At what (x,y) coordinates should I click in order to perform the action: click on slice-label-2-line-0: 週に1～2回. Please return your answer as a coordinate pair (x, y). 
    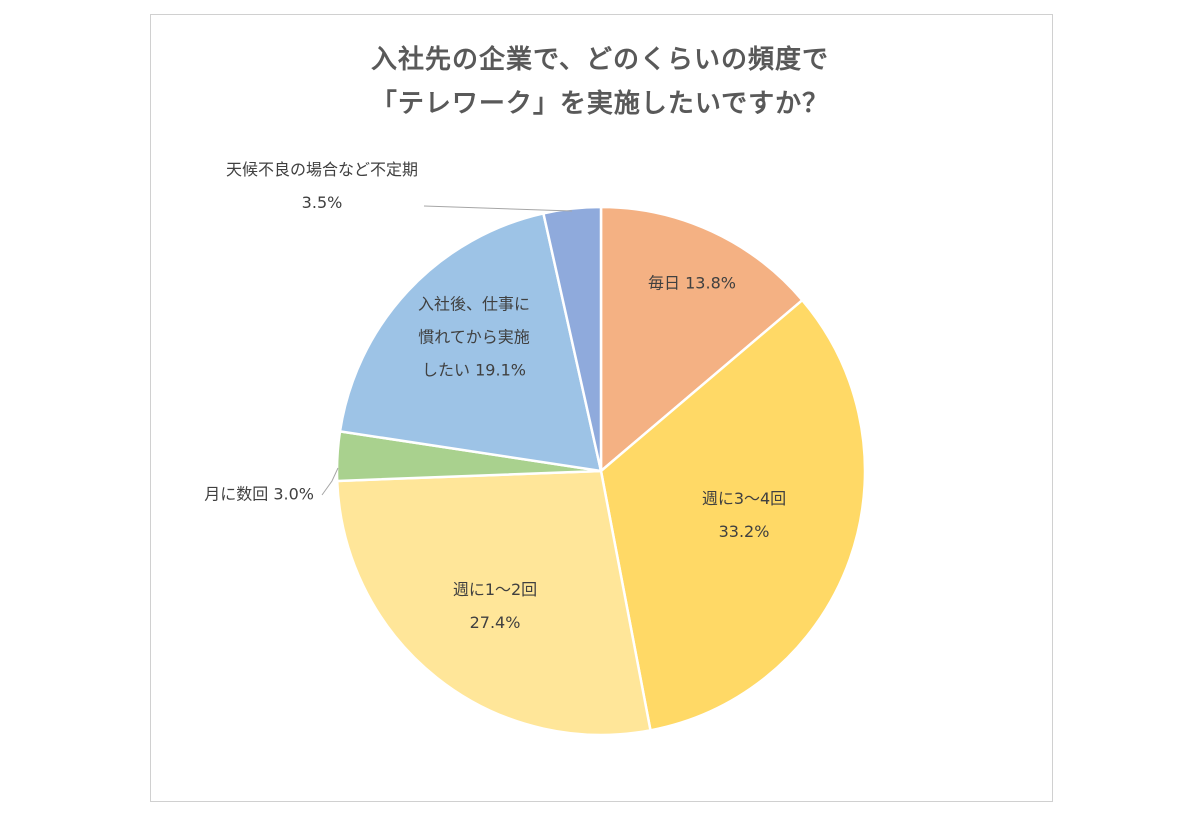
    Looking at the image, I should click on (495, 589).